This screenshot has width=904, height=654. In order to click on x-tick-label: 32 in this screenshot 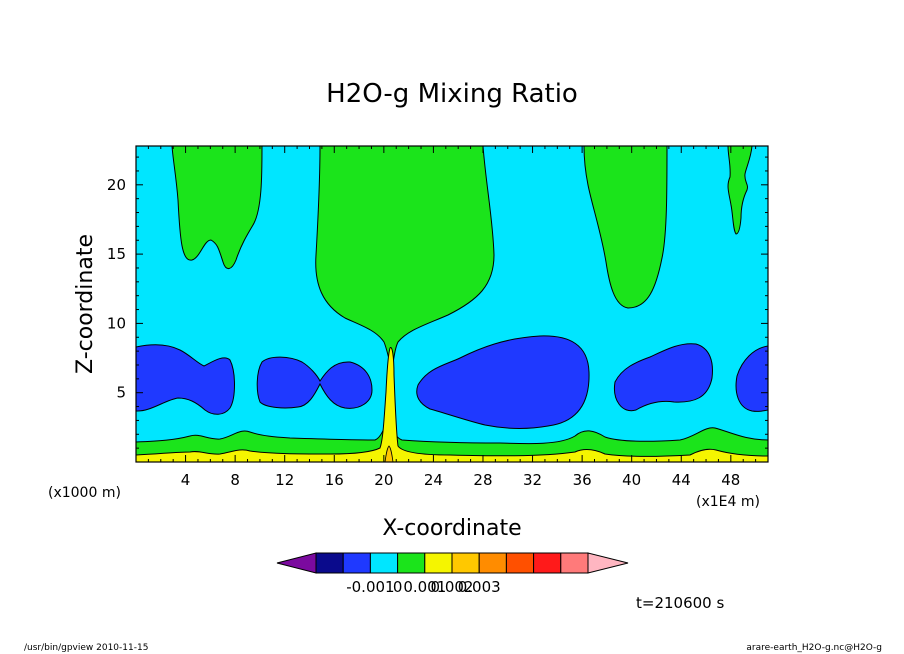, I will do `click(532, 480)`.